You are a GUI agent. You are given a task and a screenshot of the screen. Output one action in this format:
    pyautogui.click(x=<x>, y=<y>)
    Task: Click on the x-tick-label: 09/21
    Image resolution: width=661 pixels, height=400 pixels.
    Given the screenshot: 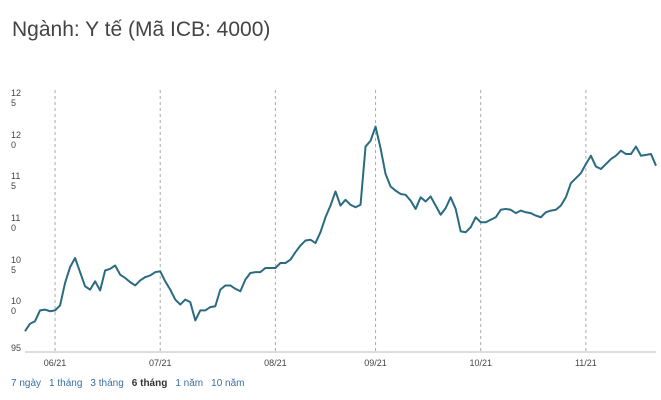 What is the action you would take?
    pyautogui.click(x=375, y=363)
    